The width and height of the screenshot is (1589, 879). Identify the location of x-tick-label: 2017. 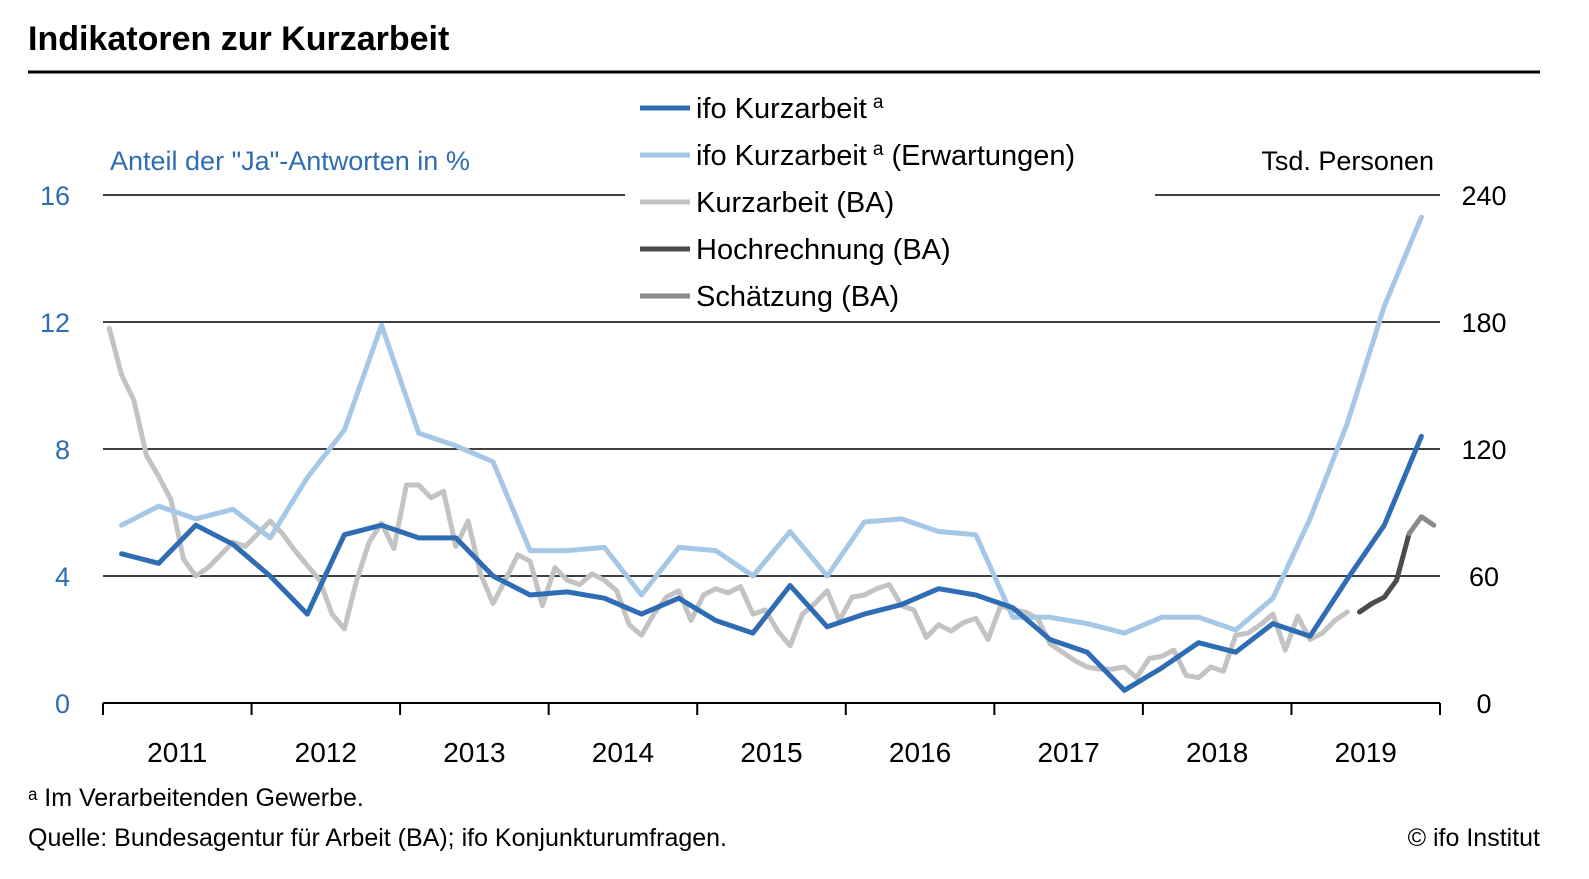
(1068, 752).